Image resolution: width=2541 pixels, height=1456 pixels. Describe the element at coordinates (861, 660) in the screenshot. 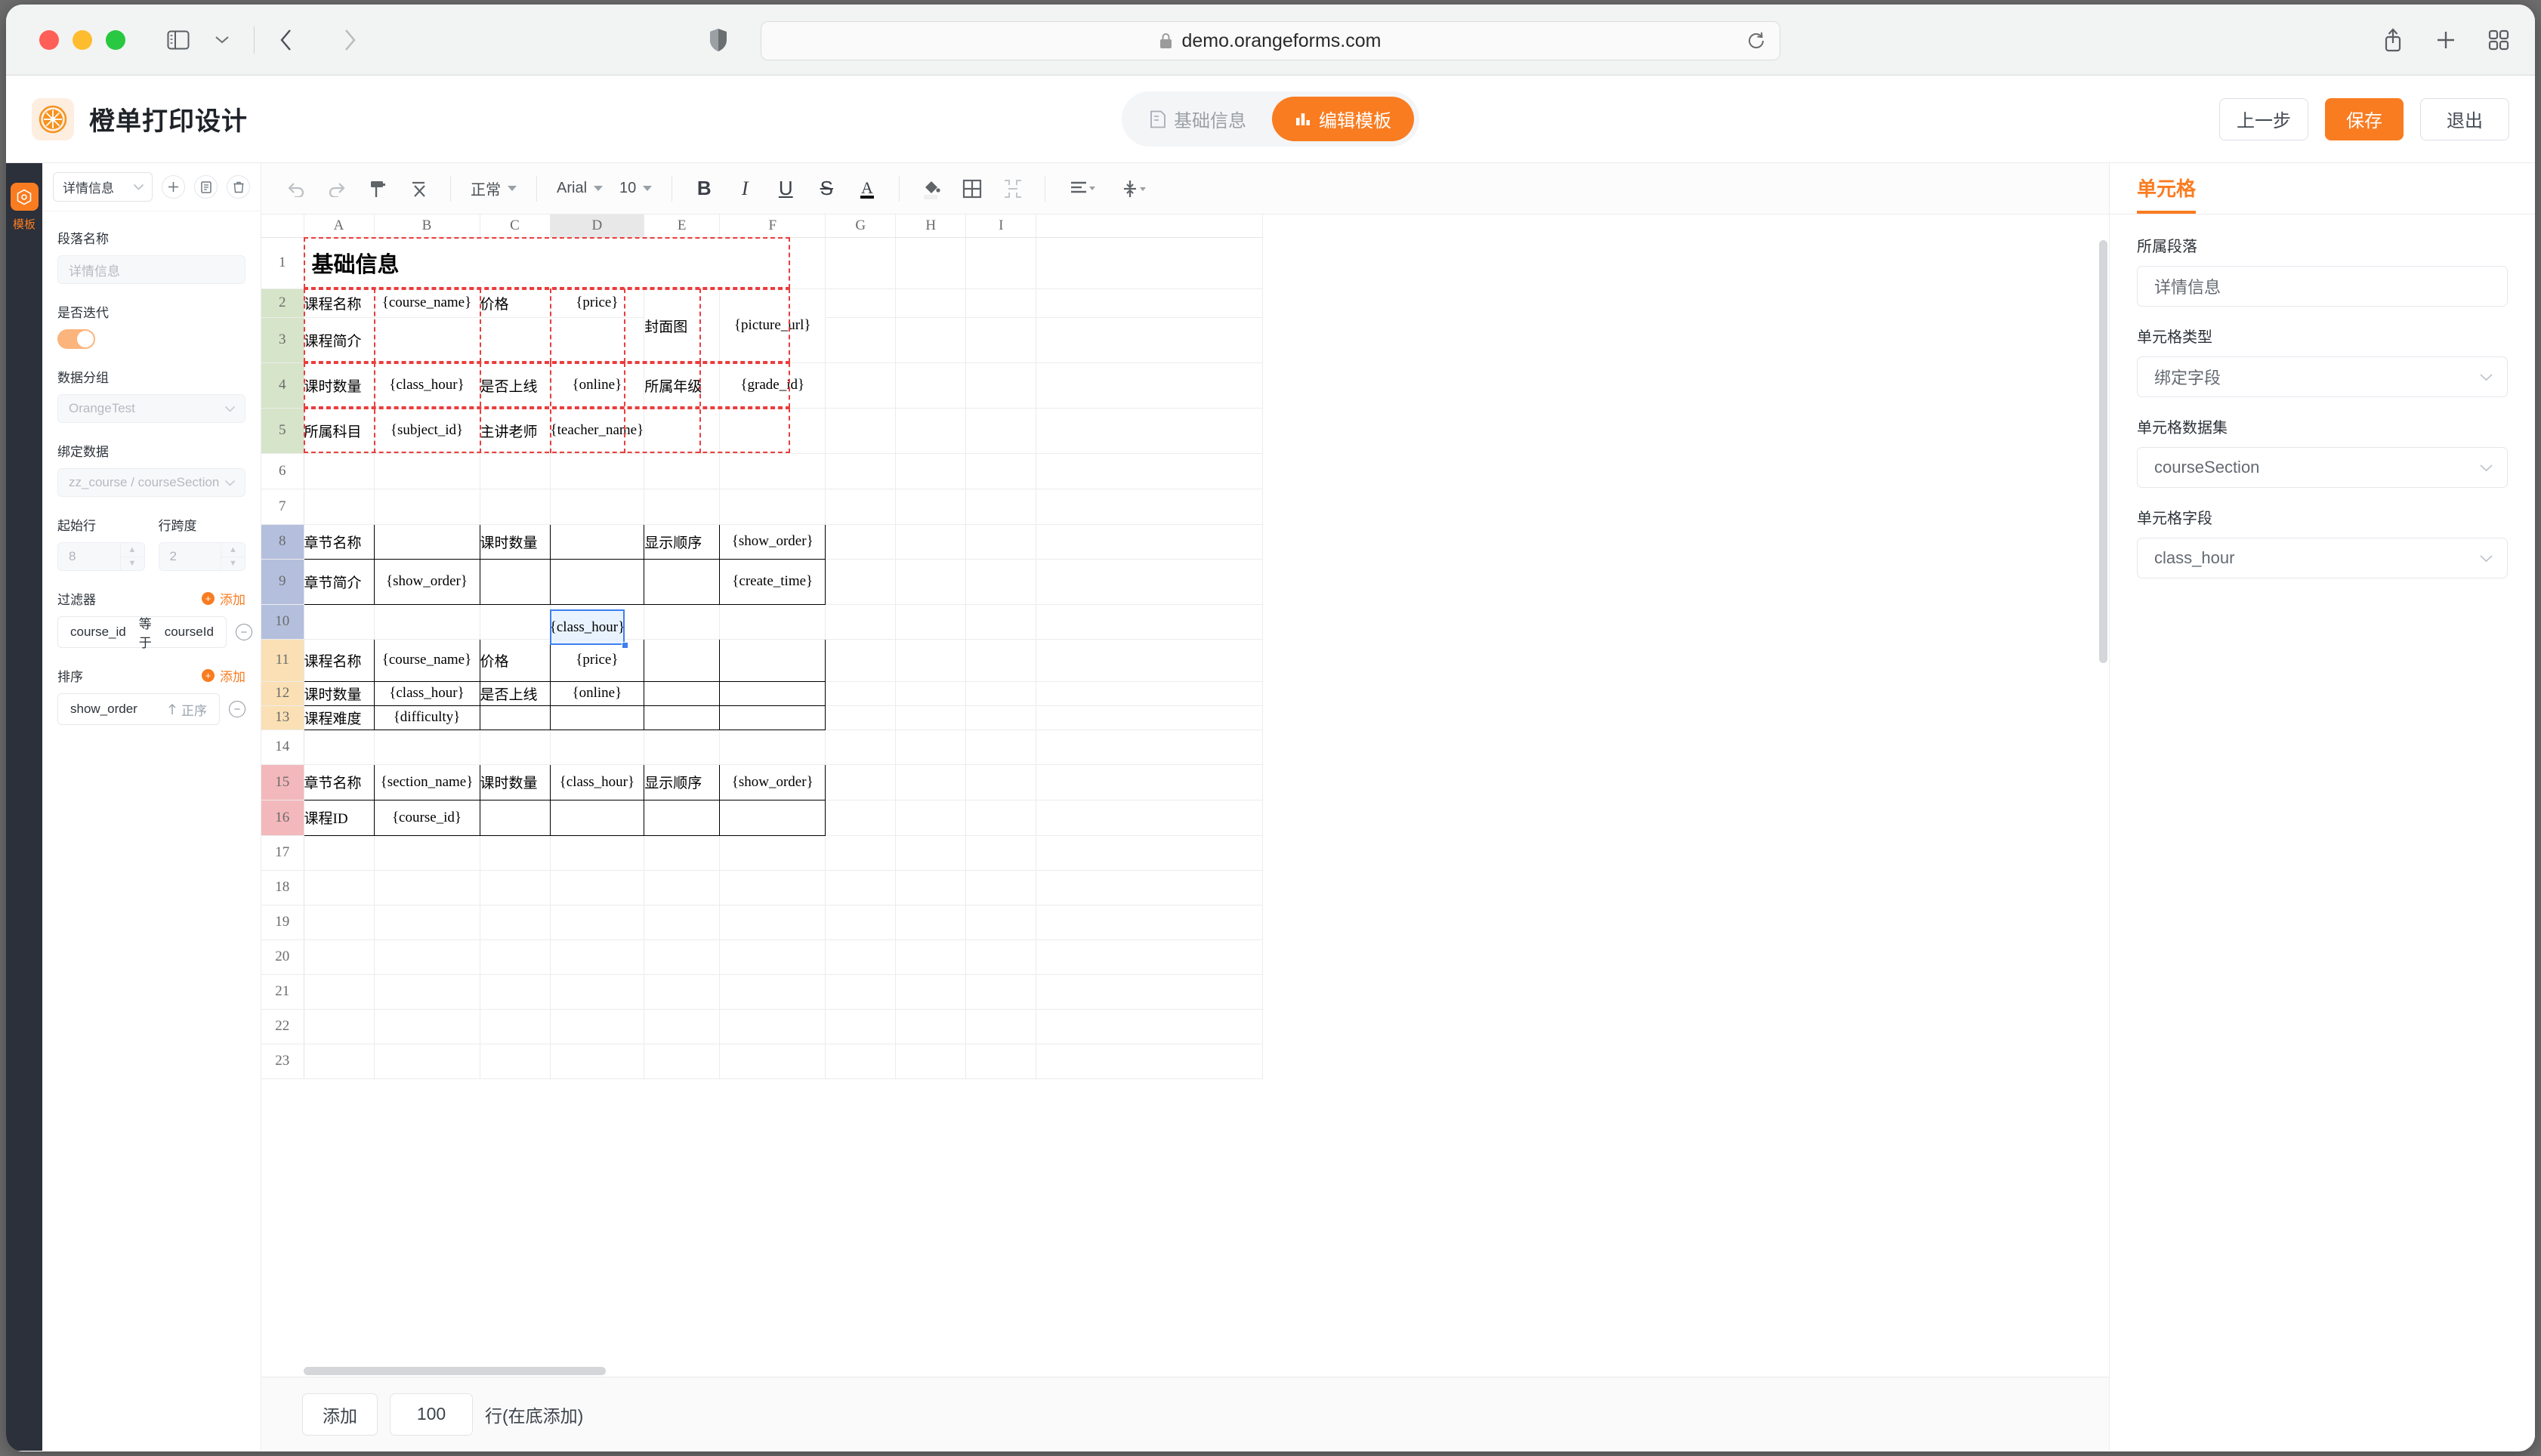

I see `cell-g11` at that location.